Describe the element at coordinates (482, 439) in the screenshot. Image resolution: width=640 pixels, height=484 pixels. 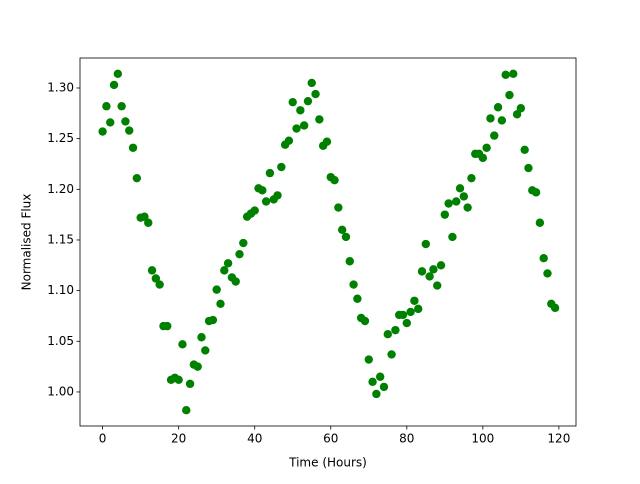
I see `x-tick-label: 100` at that location.